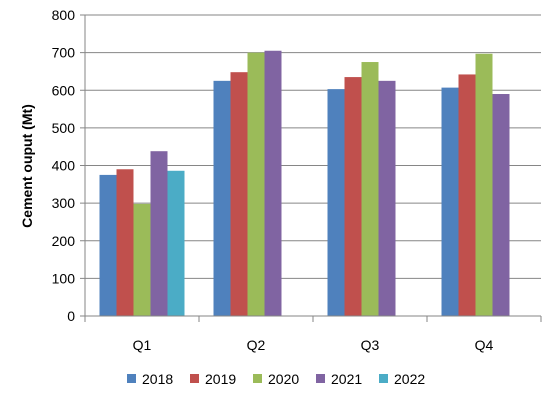 Image resolution: width=554 pixels, height=402 pixels. What do you see at coordinates (64, 203) in the screenshot?
I see `y-tick-label: 300` at bounding box center [64, 203].